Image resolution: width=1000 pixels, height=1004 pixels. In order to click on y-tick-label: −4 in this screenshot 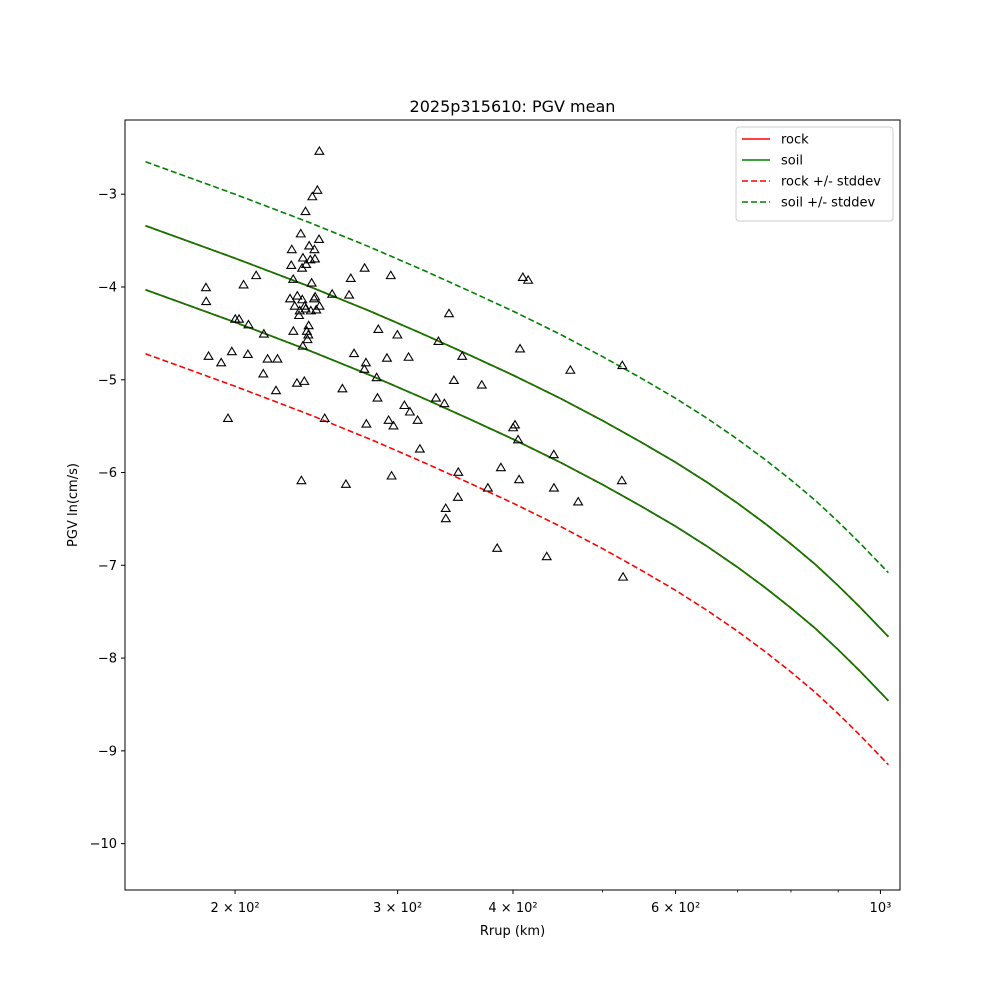, I will do `click(107, 287)`.